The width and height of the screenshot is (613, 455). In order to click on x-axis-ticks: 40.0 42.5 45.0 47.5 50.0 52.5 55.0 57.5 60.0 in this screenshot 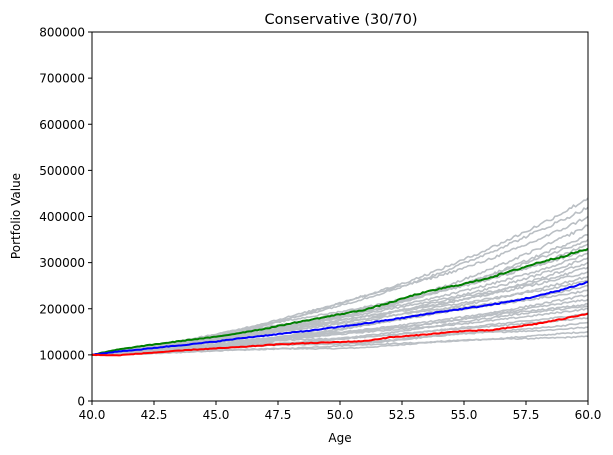, I will do `click(340, 411)`.